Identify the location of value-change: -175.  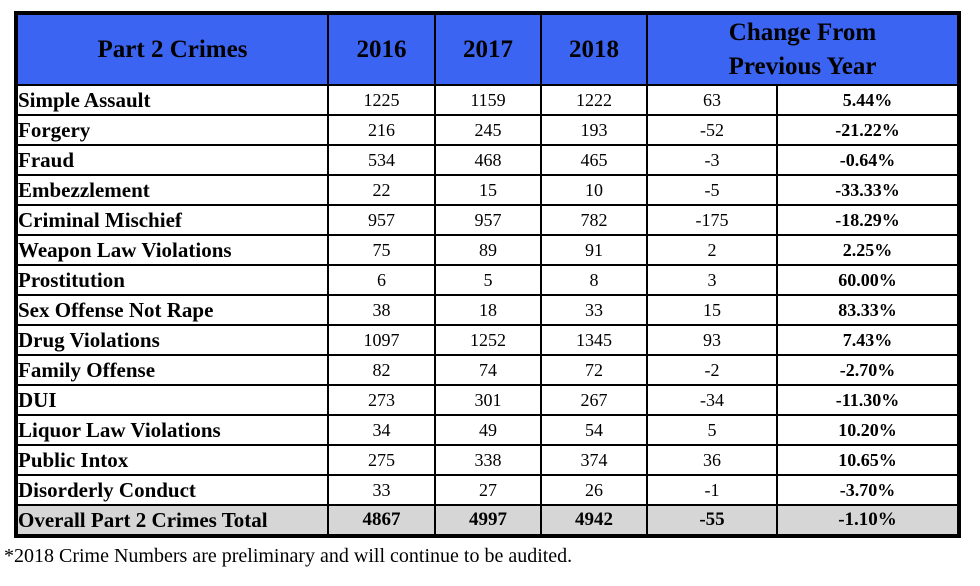
(712, 220).